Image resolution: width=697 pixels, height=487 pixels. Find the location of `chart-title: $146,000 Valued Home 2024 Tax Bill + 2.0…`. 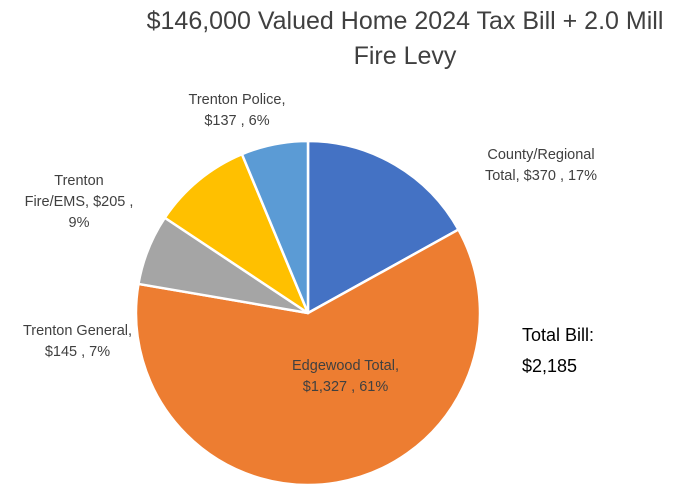

chart-title: $146,000 Valued Home 2024 Tax Bill + 2.0… is located at coordinates (378, 39).